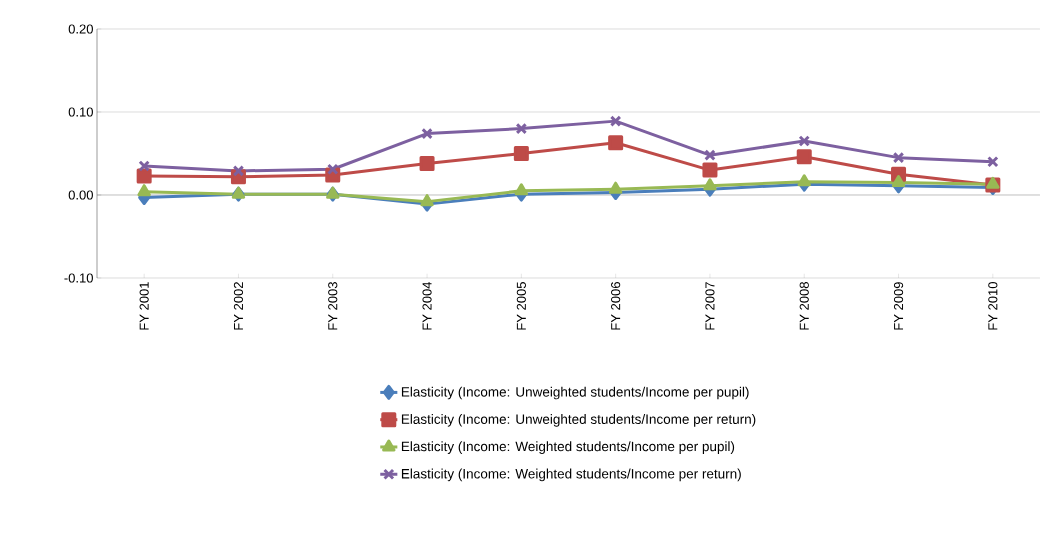  Describe the element at coordinates (80, 112) in the screenshot. I see `y-tick-label: 0.10` at that location.